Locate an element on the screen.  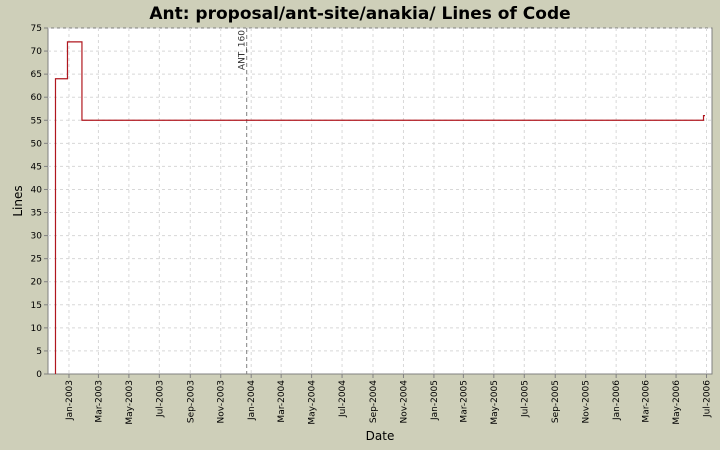
x-tick-label: May-2004 is located at coordinates (313, 402).